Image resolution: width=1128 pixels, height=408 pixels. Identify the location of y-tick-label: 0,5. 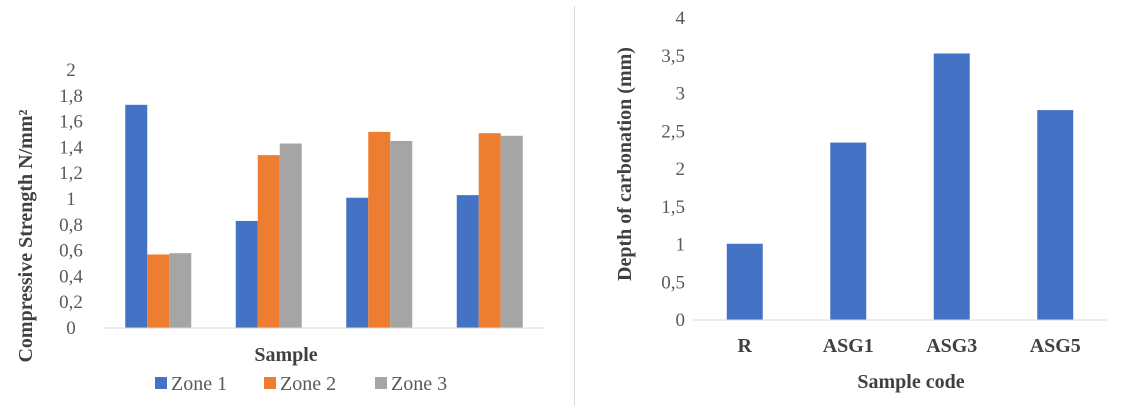
(673, 282).